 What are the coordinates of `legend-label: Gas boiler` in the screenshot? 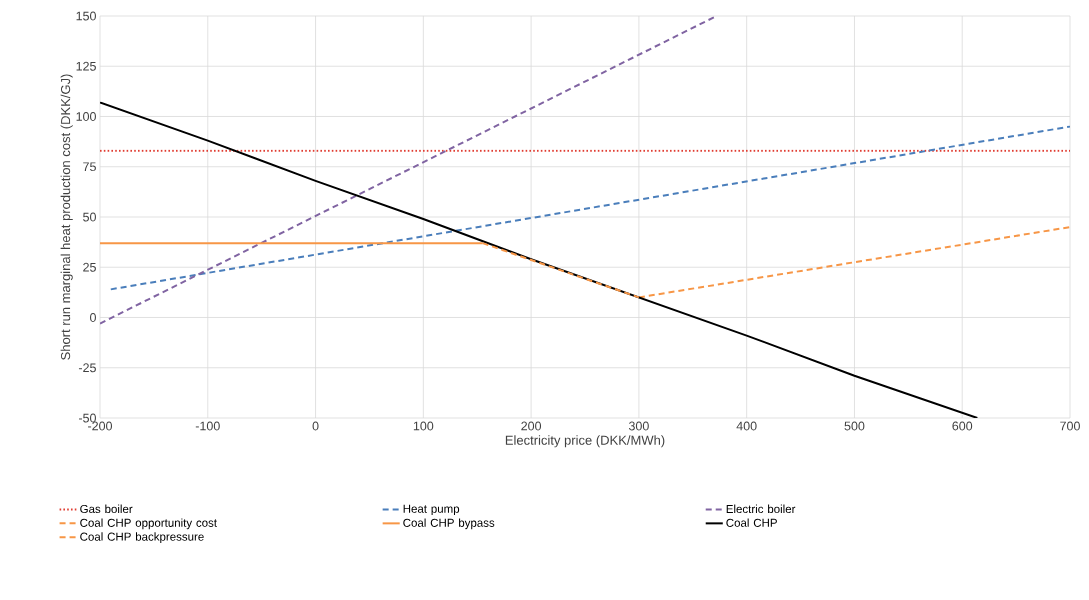 It's located at (106, 509).